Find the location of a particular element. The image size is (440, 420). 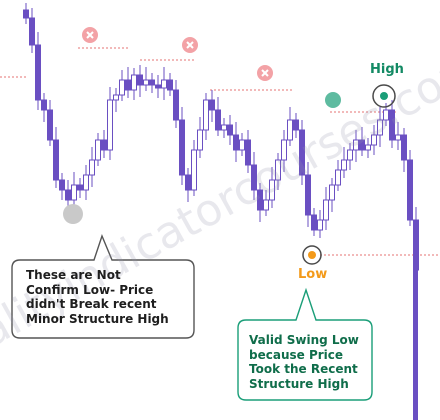

high-ring is located at coordinates (384, 96).